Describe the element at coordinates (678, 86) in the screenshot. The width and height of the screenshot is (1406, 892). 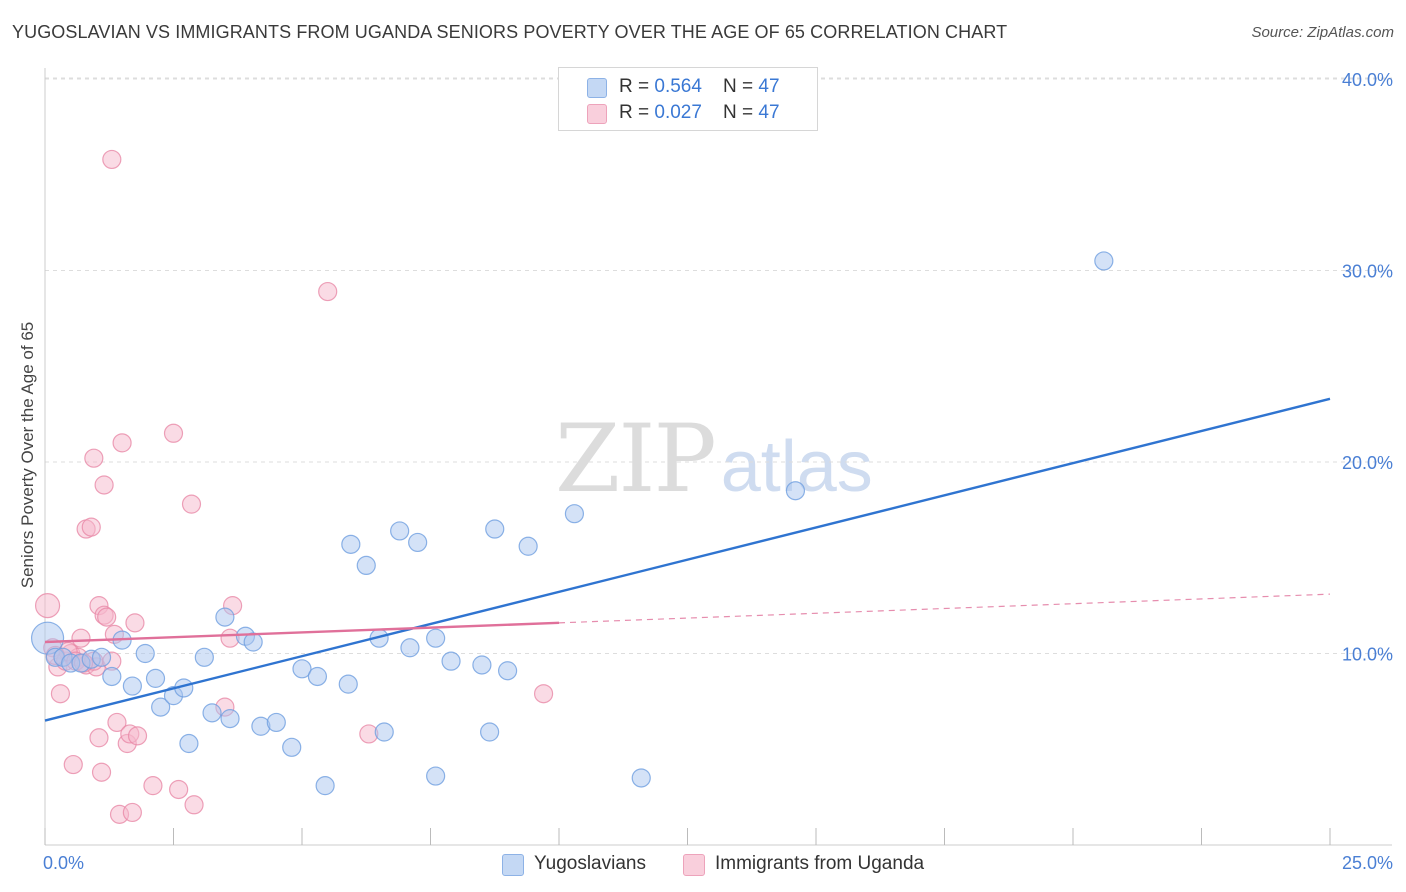
I see `legend-r-value: 0.564` at that location.